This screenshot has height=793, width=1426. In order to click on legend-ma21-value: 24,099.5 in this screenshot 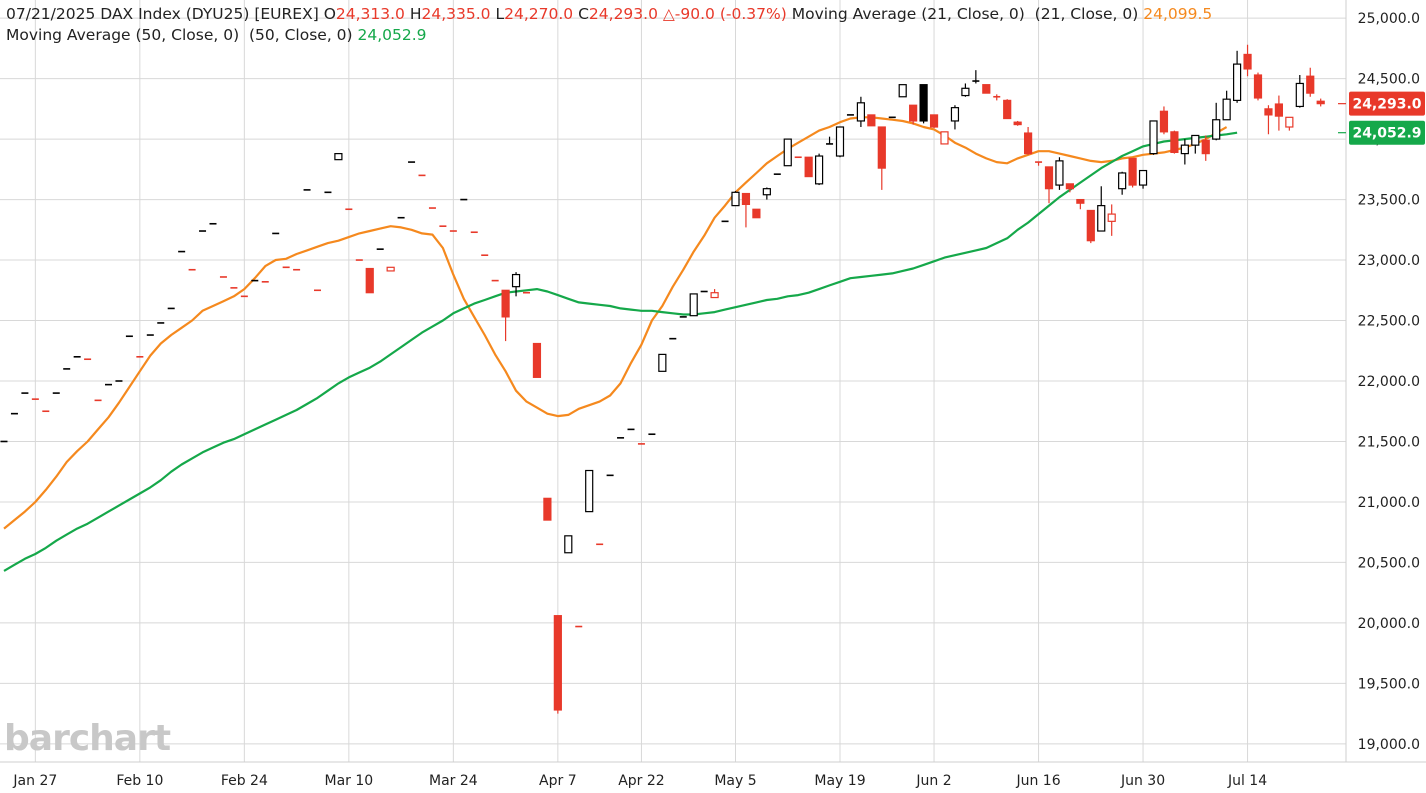, I will do `click(1178, 14)`.